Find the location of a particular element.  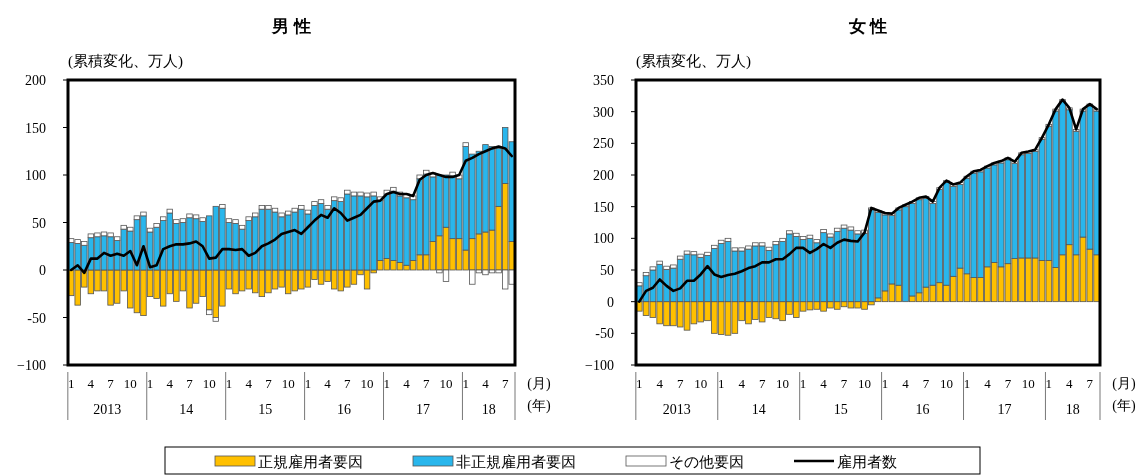

chart-title: 女 性 is located at coordinates (867, 26).